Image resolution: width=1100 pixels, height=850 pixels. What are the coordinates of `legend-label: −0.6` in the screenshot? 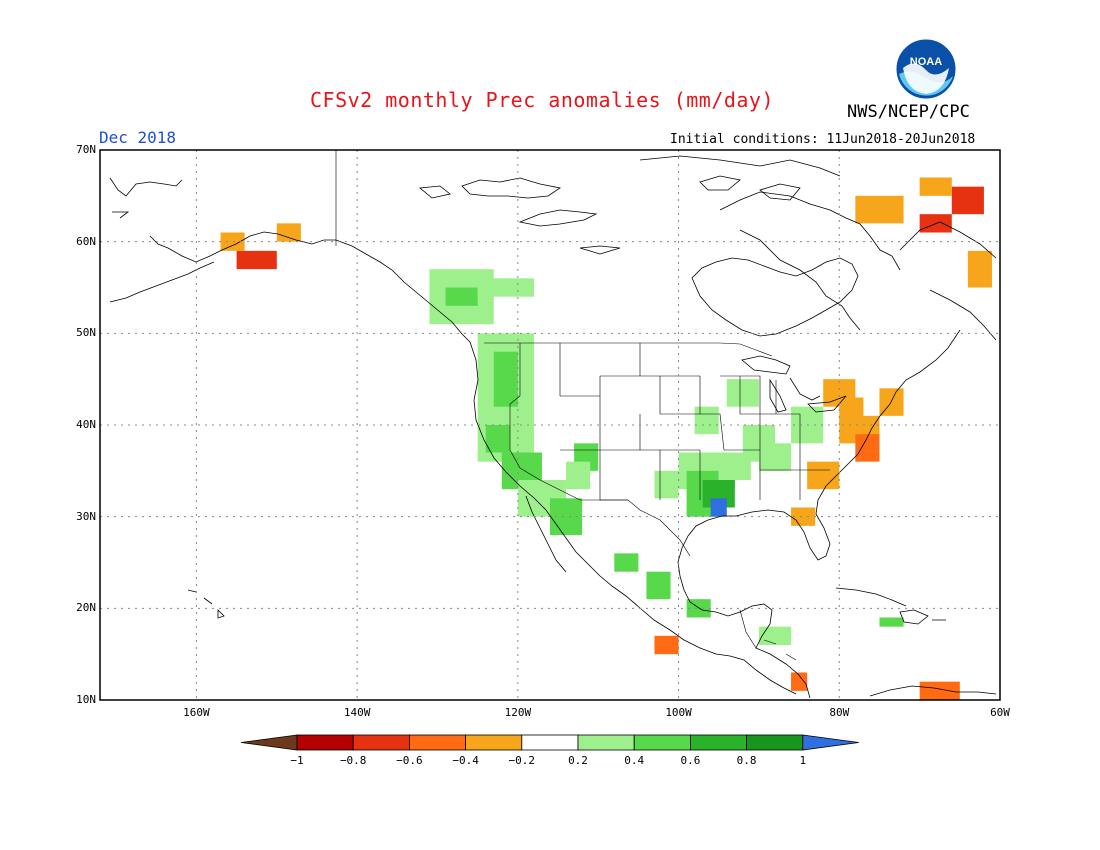 It's located at (409, 760).